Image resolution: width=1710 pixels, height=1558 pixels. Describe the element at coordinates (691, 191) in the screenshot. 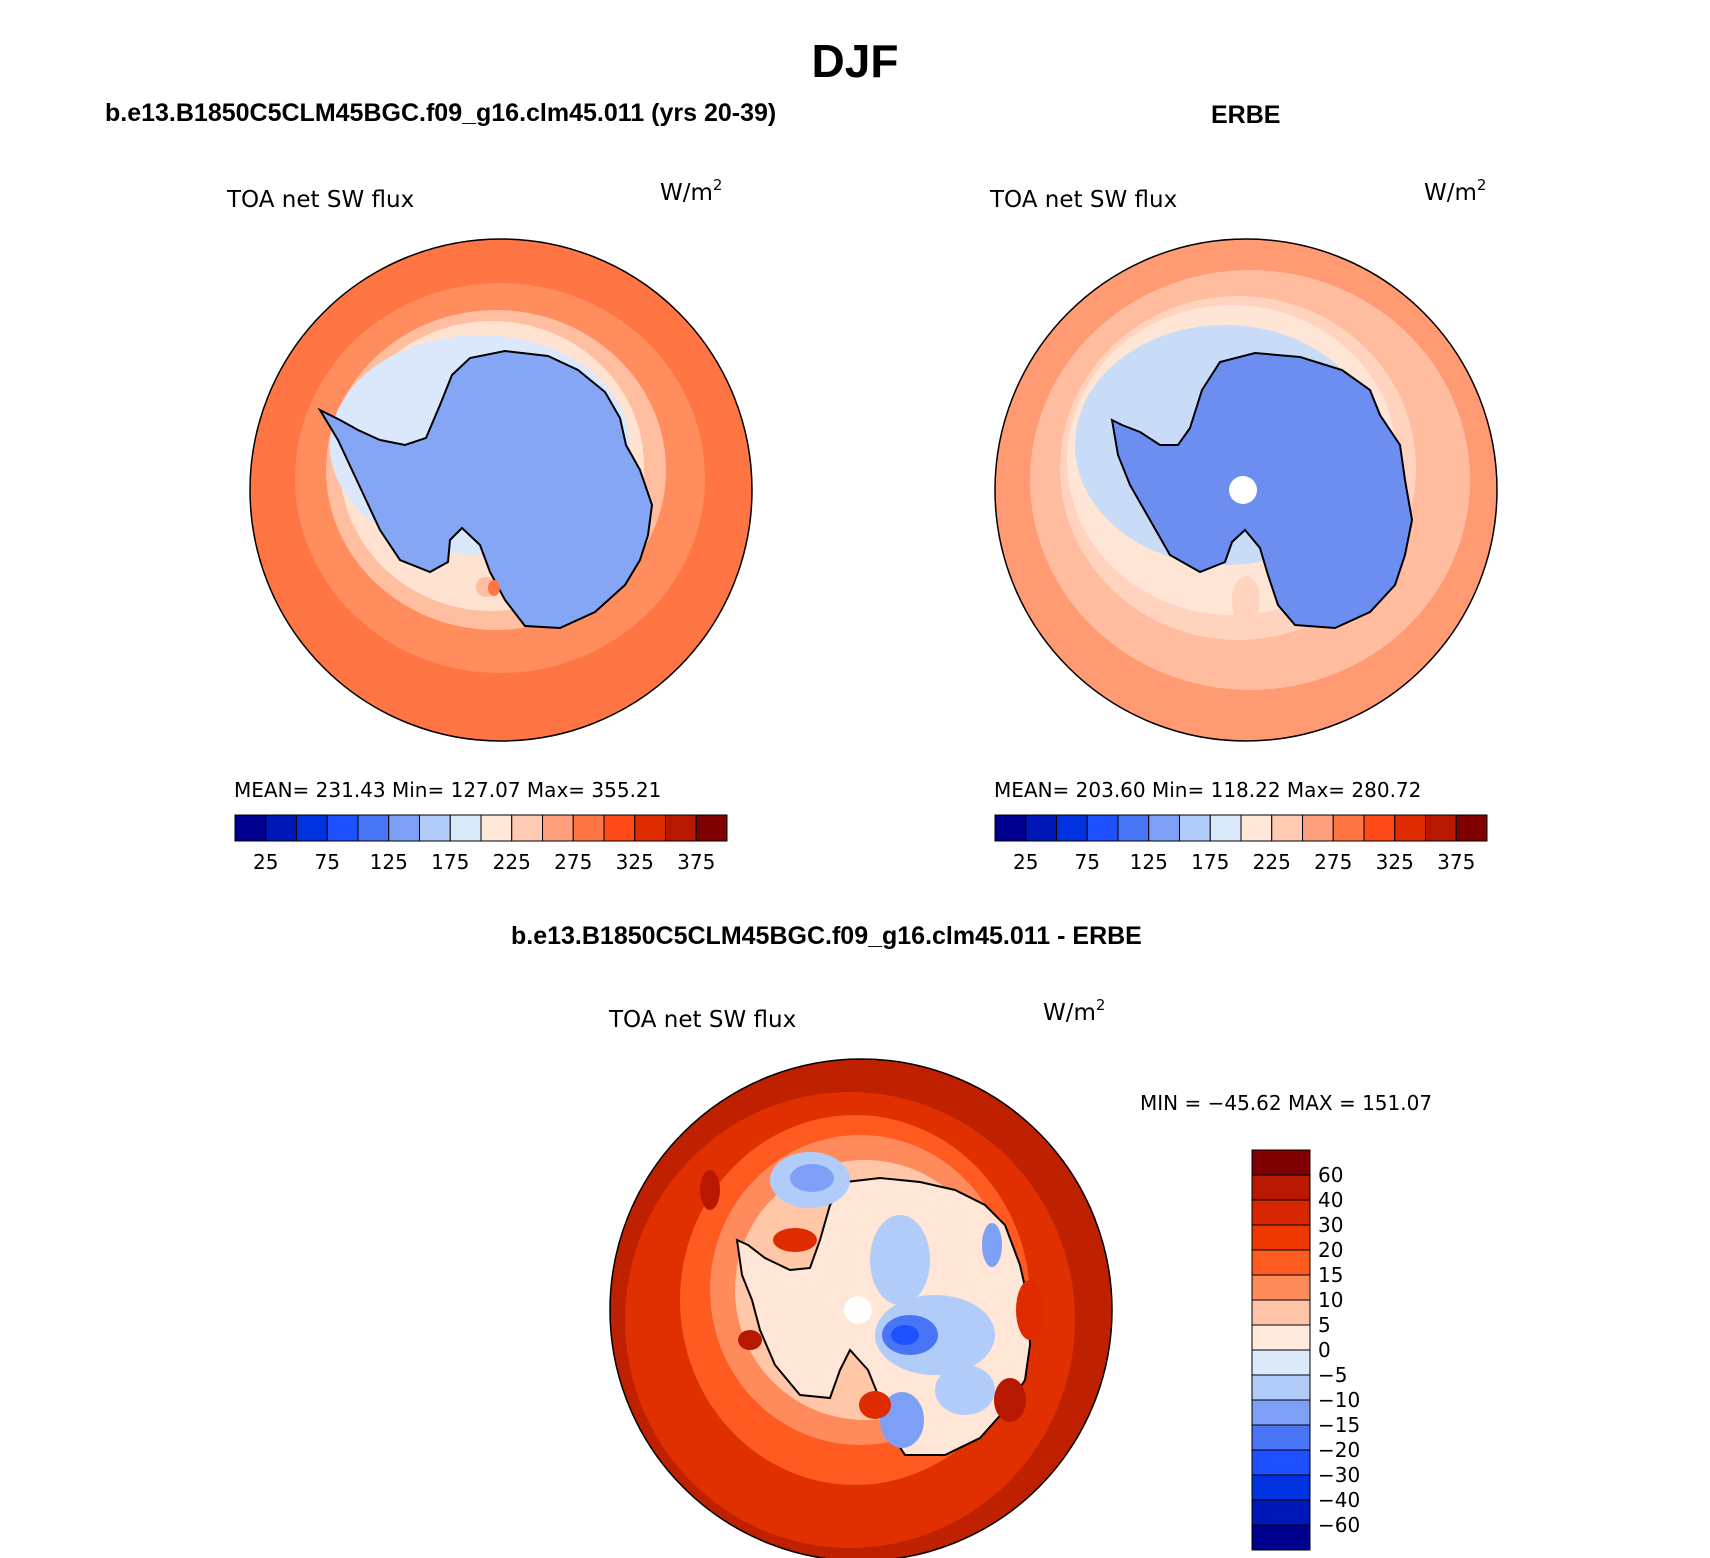

I see `model-units-label: W/m2` at that location.